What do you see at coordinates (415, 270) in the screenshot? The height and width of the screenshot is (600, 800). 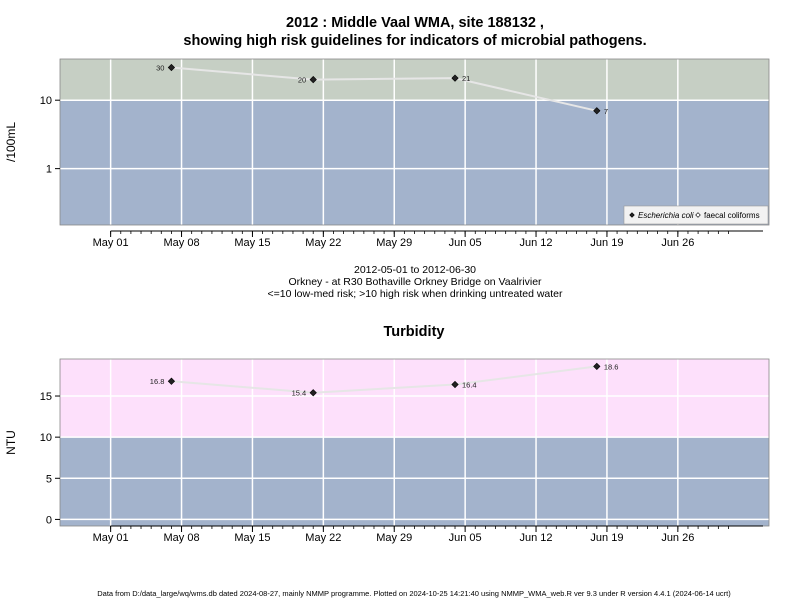 I see `chart1-date-range: 2012-05-01 to 2012-06-30` at bounding box center [415, 270].